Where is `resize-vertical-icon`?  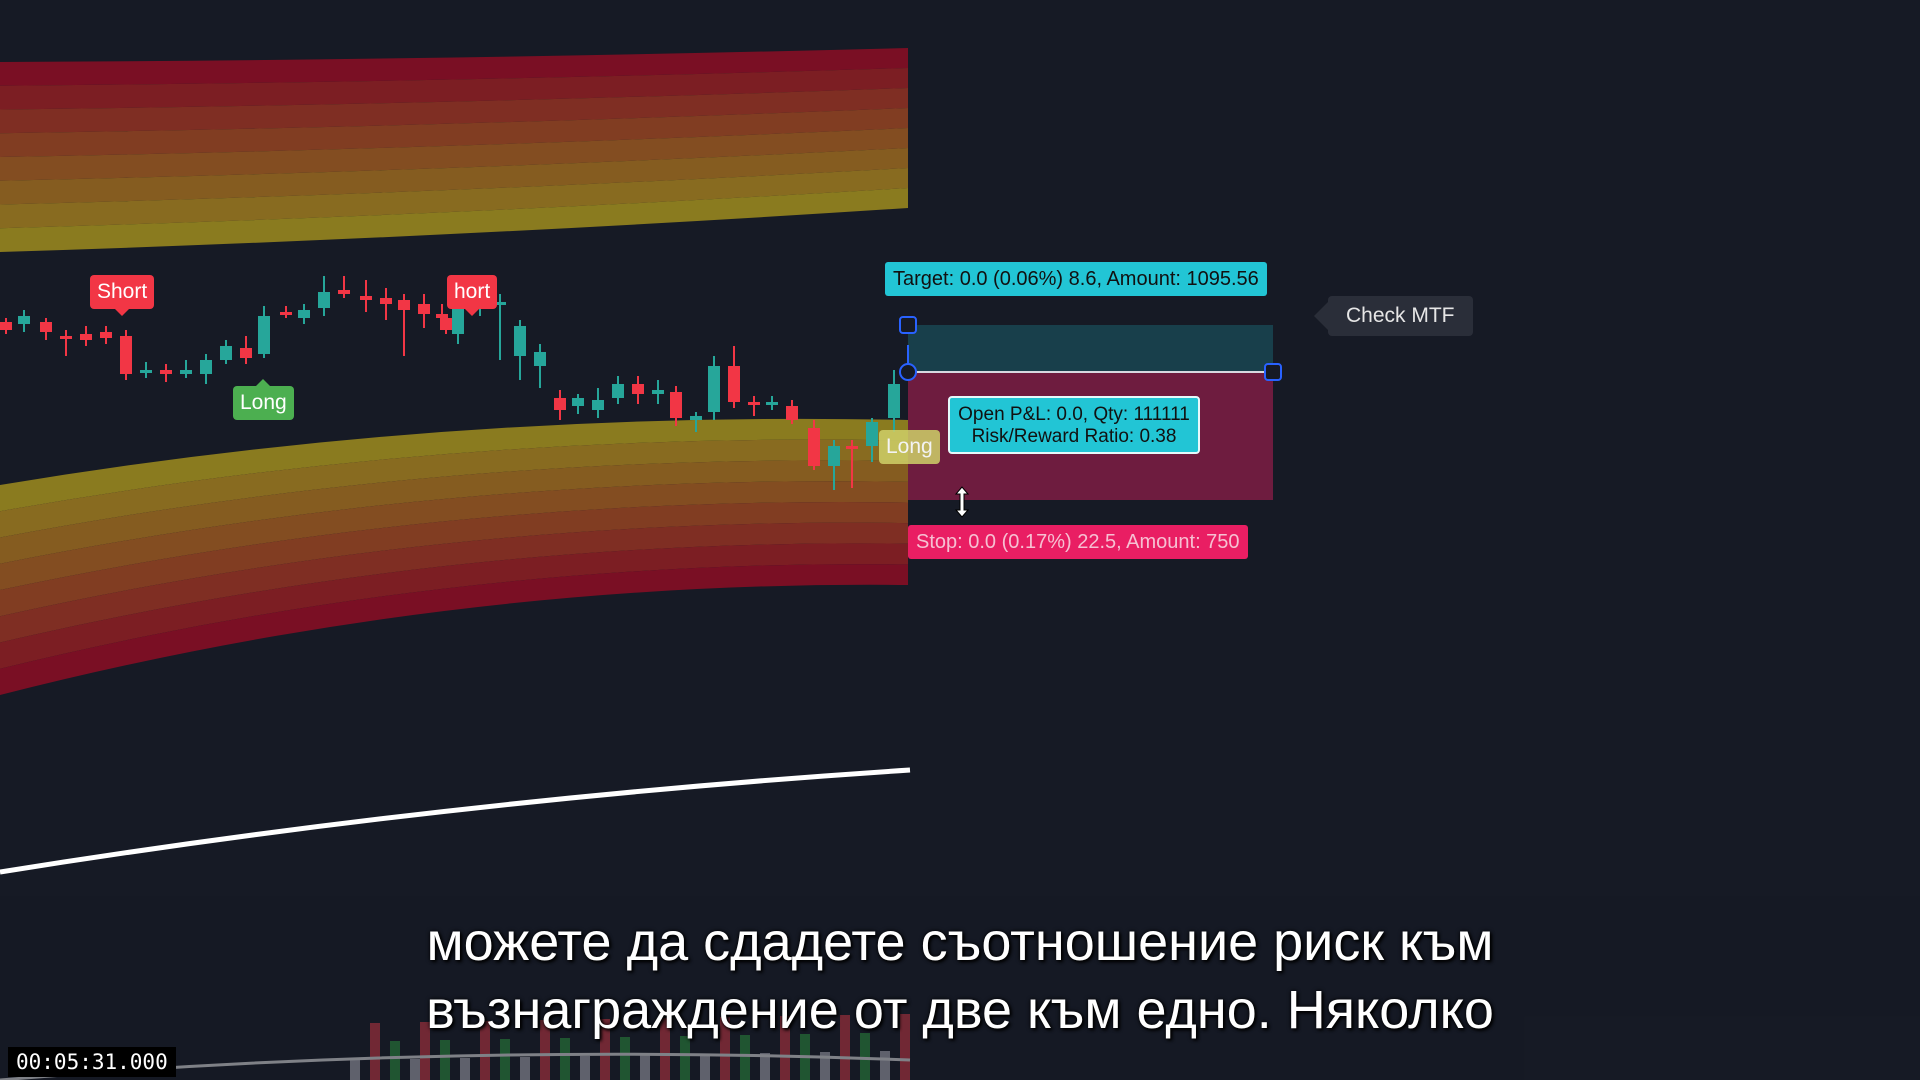
resize-vertical-icon is located at coordinates (962, 502).